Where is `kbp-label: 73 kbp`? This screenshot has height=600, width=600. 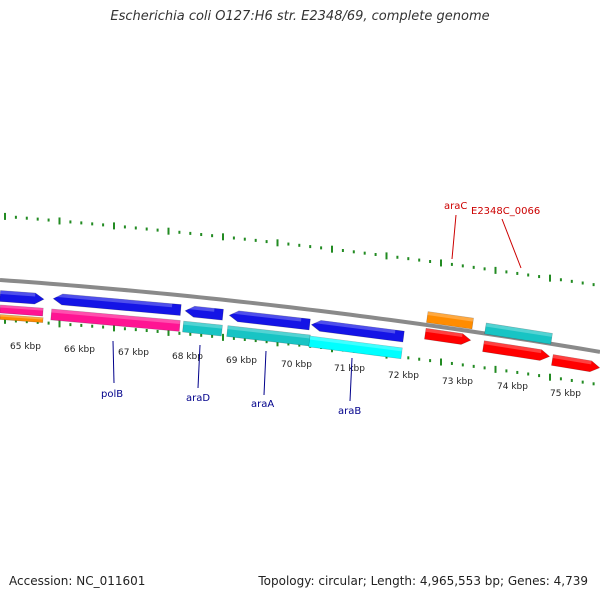
kbp-label: 73 kbp is located at coordinates (457, 382).